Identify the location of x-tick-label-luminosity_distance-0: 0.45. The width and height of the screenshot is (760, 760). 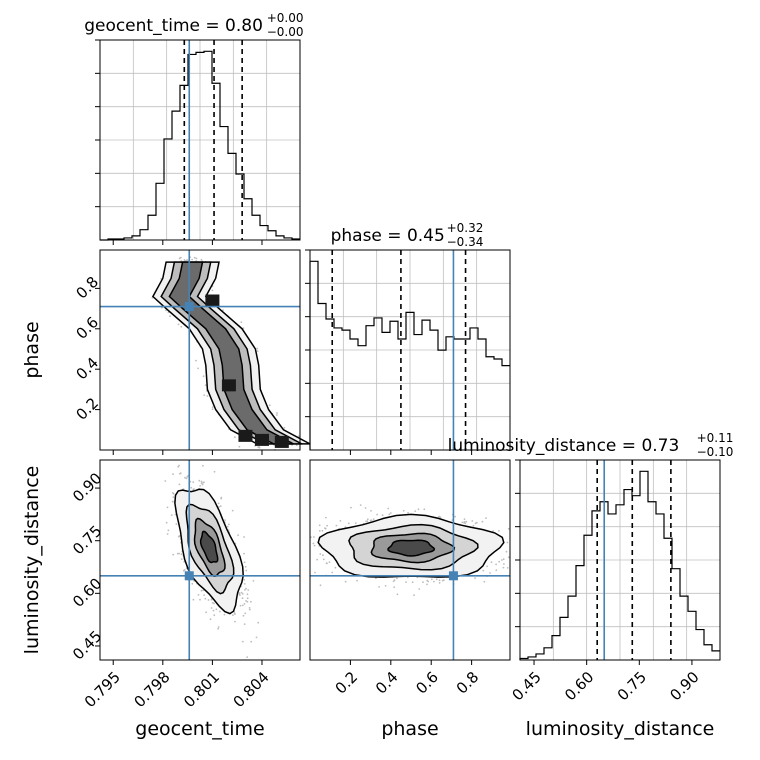
(526, 686).